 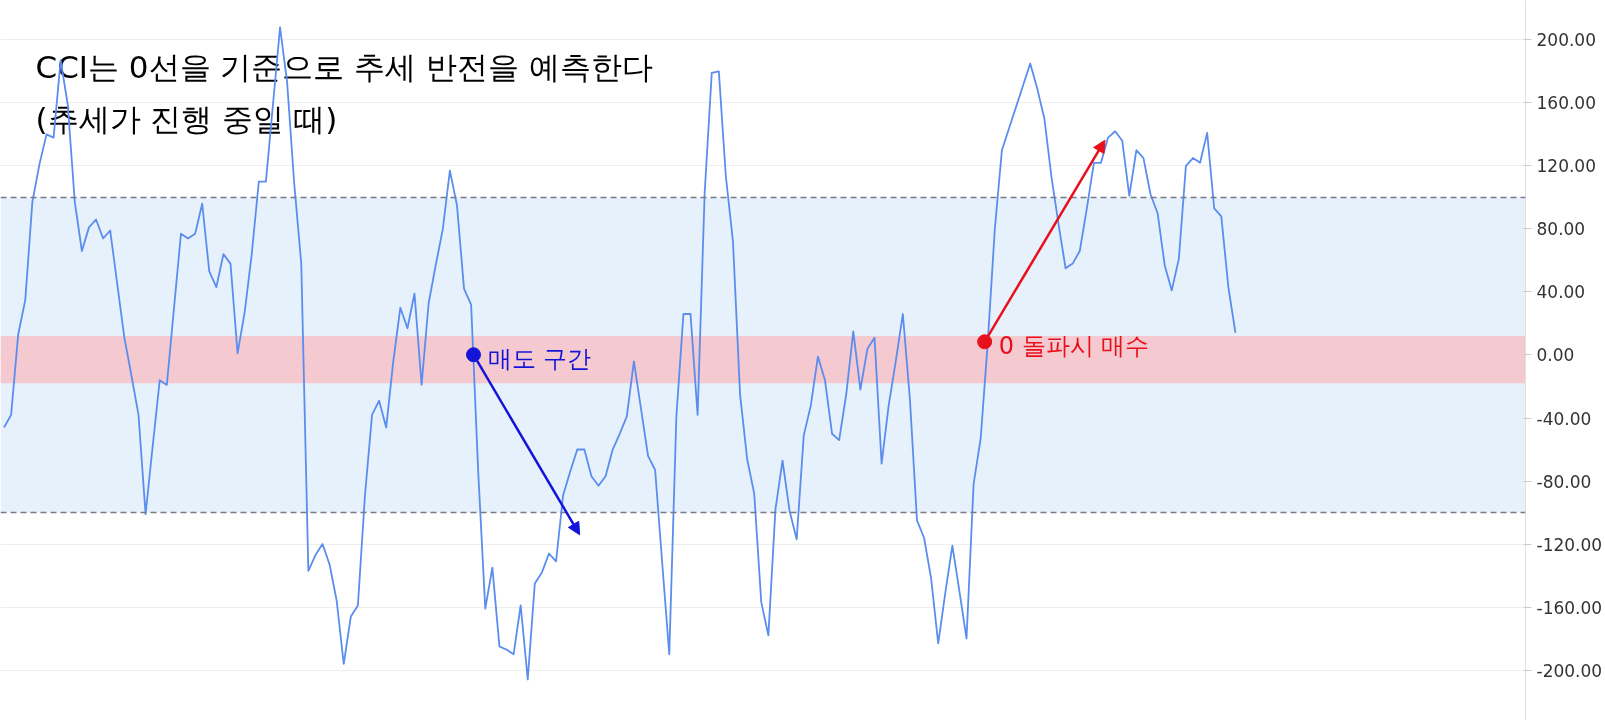 What do you see at coordinates (1561, 292) in the screenshot?
I see `y-tick-label: 40.00` at bounding box center [1561, 292].